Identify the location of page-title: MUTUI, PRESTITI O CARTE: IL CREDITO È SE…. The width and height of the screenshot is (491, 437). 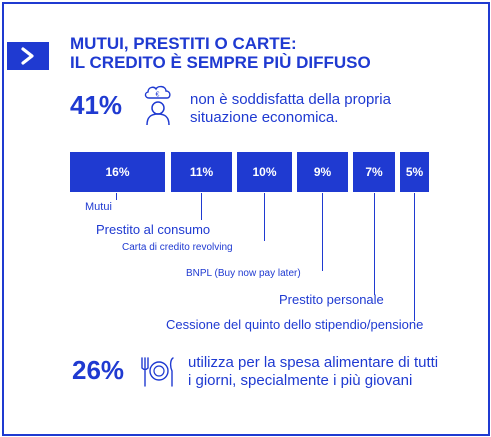
(220, 53).